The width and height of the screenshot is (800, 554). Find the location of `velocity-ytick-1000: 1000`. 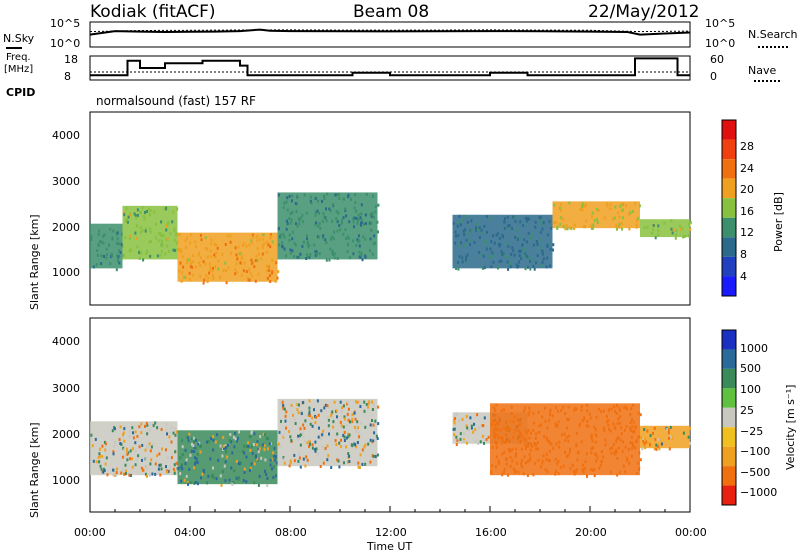

velocity-ytick-1000: 1000 is located at coordinates (66, 480).